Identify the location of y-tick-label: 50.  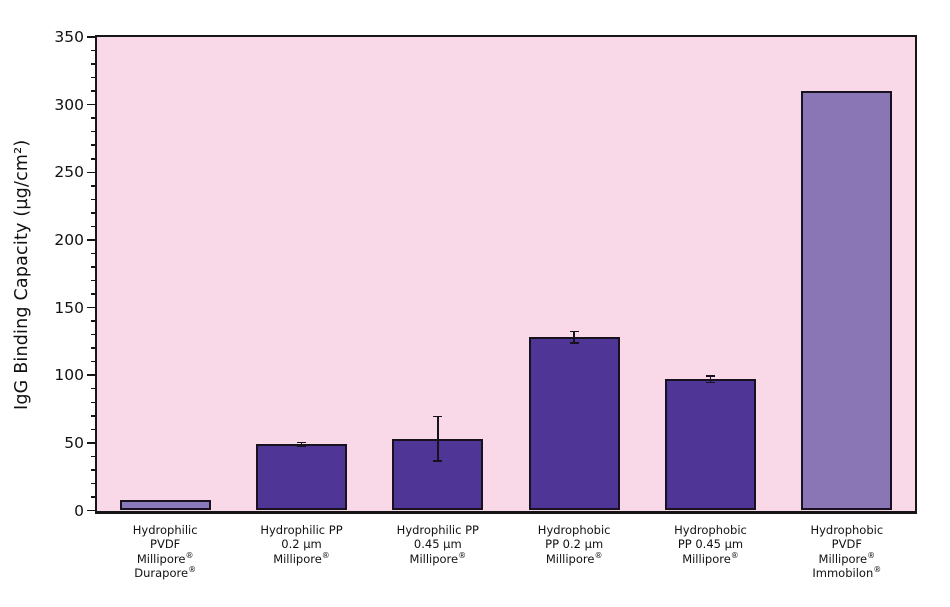
(74, 442).